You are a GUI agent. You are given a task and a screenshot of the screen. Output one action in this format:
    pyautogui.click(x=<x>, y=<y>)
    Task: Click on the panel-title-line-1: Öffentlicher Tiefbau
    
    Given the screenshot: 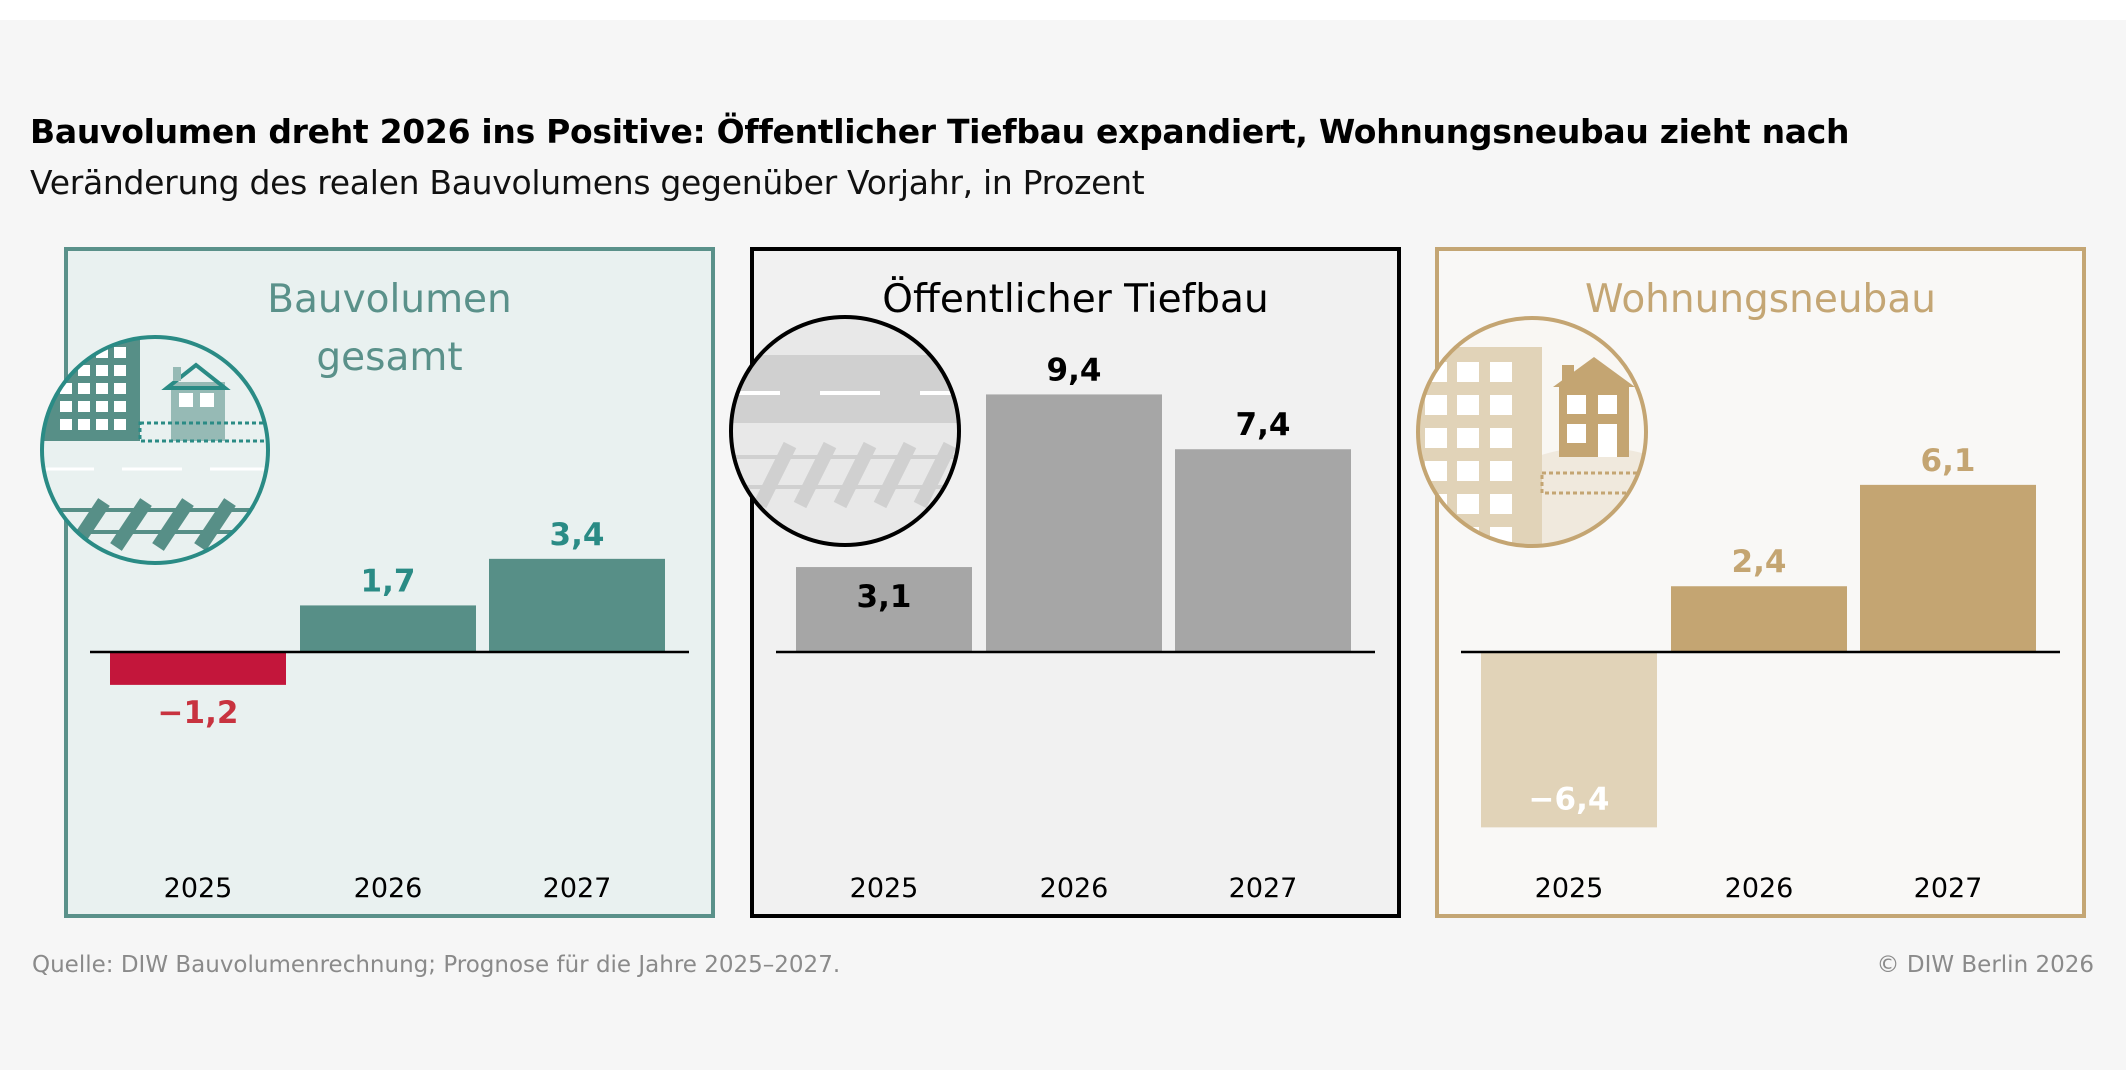 What is the action you would take?
    pyautogui.click(x=1075, y=299)
    